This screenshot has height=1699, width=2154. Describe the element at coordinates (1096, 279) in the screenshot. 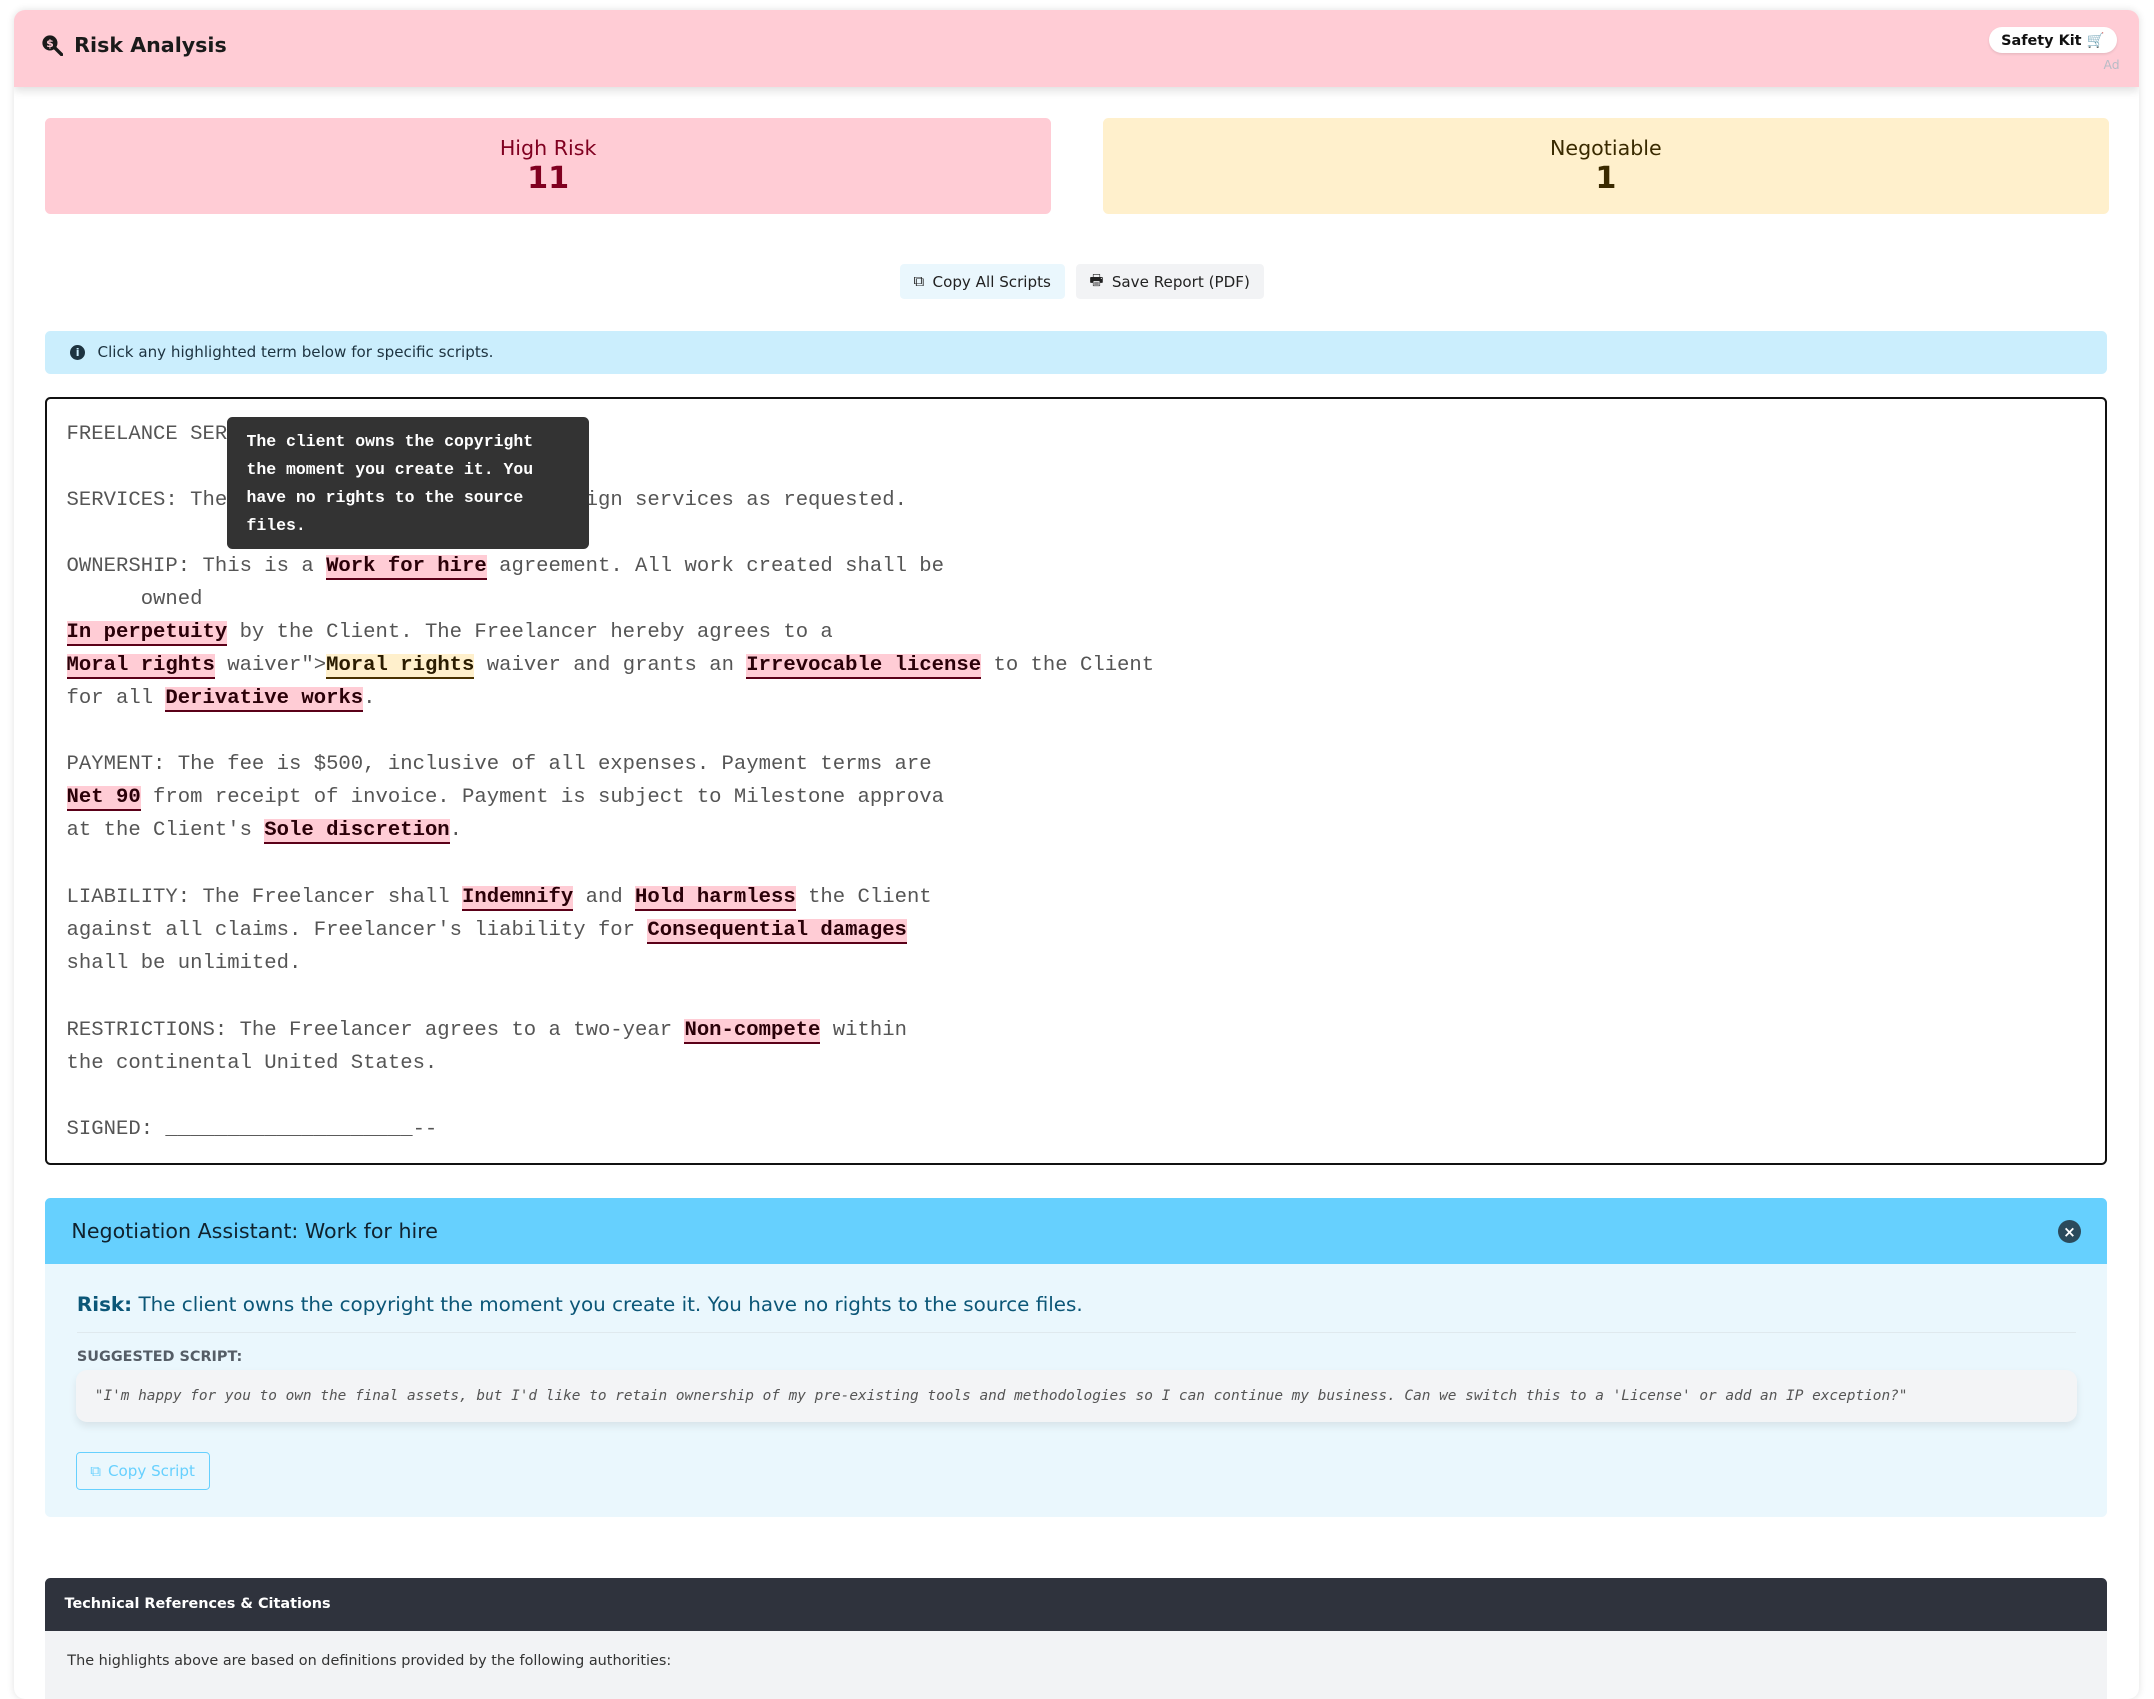

I see `printer-icon: 🖶` at that location.